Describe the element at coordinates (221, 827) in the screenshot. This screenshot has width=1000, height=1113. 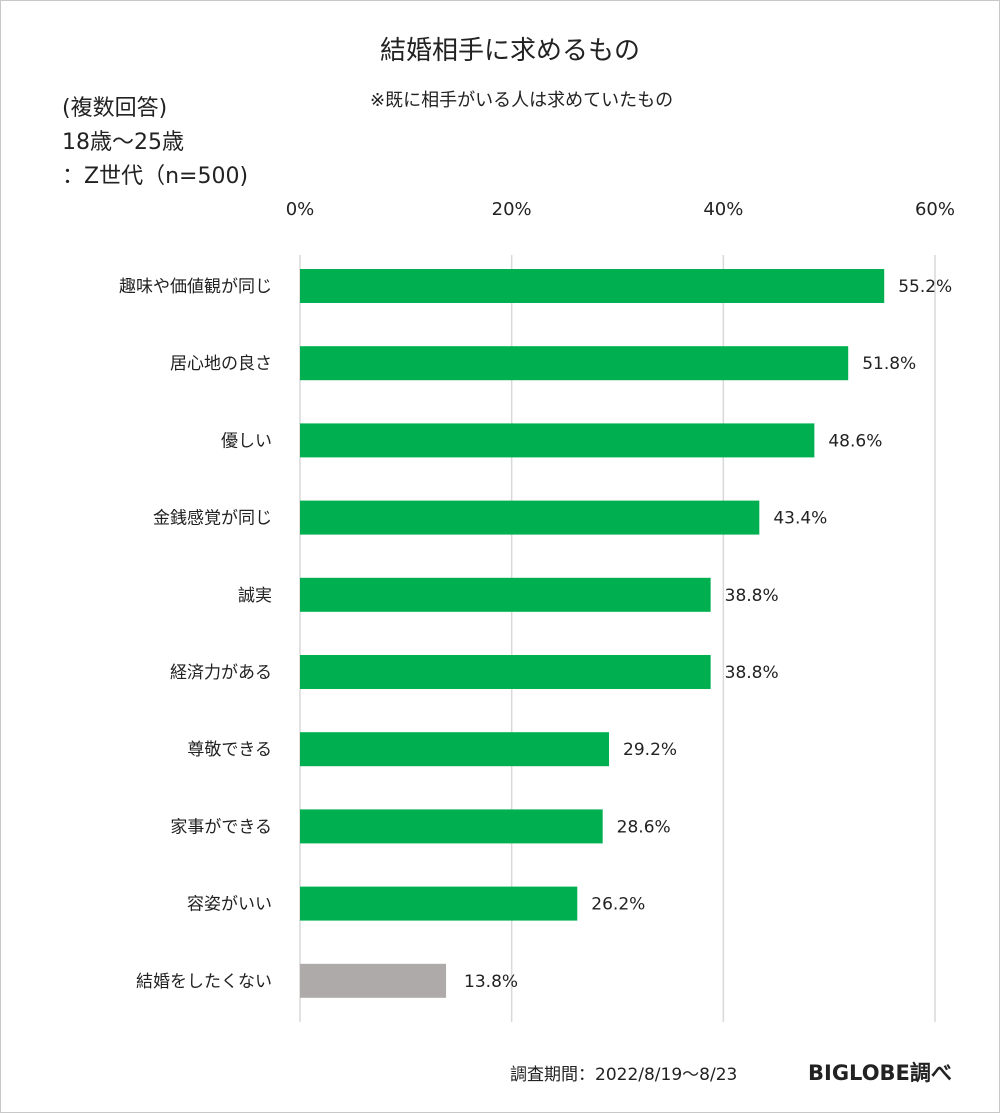
I see `category-label: 家事ができる` at that location.